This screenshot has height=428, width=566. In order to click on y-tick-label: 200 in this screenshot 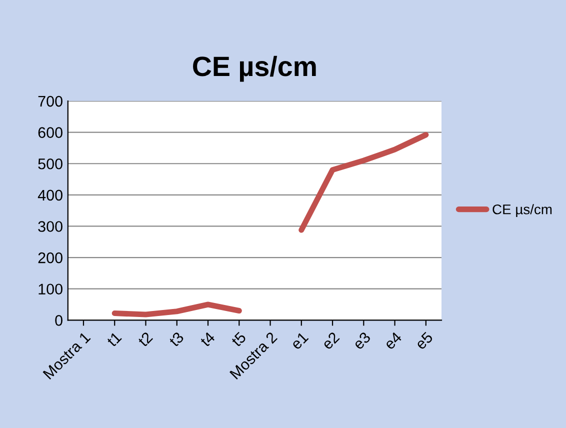, I will do `click(50, 258)`.